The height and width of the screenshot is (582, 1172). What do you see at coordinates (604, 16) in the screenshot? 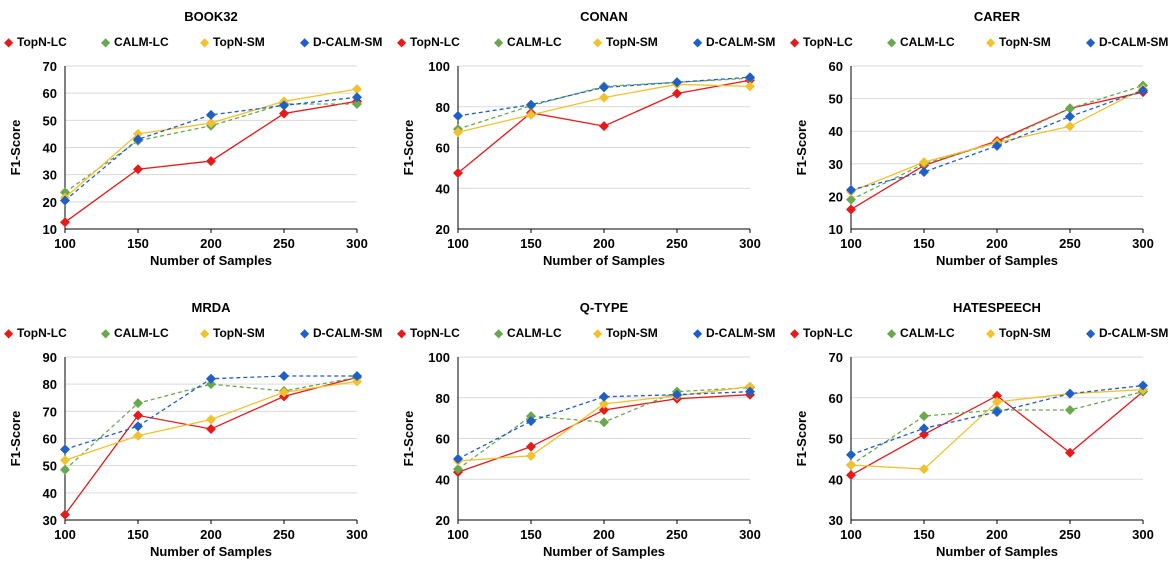
I see `chart-title: CONAN` at bounding box center [604, 16].